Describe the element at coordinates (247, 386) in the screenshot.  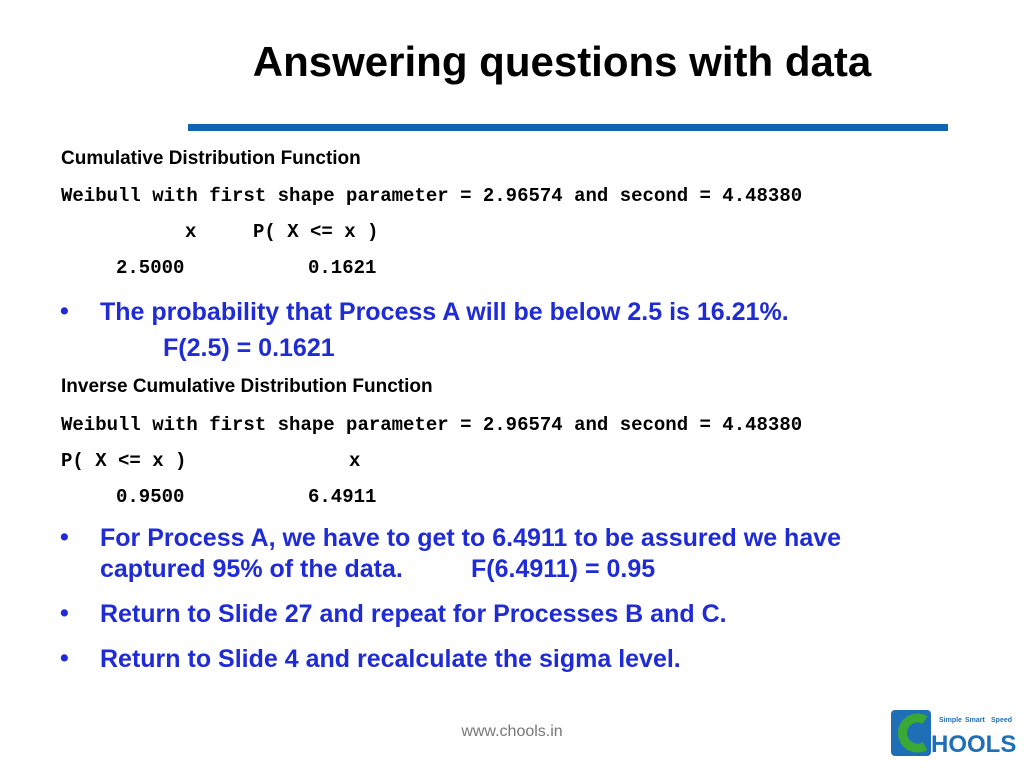
I see `icdf-heading: Inverse Cumulative Distribution Function` at that location.